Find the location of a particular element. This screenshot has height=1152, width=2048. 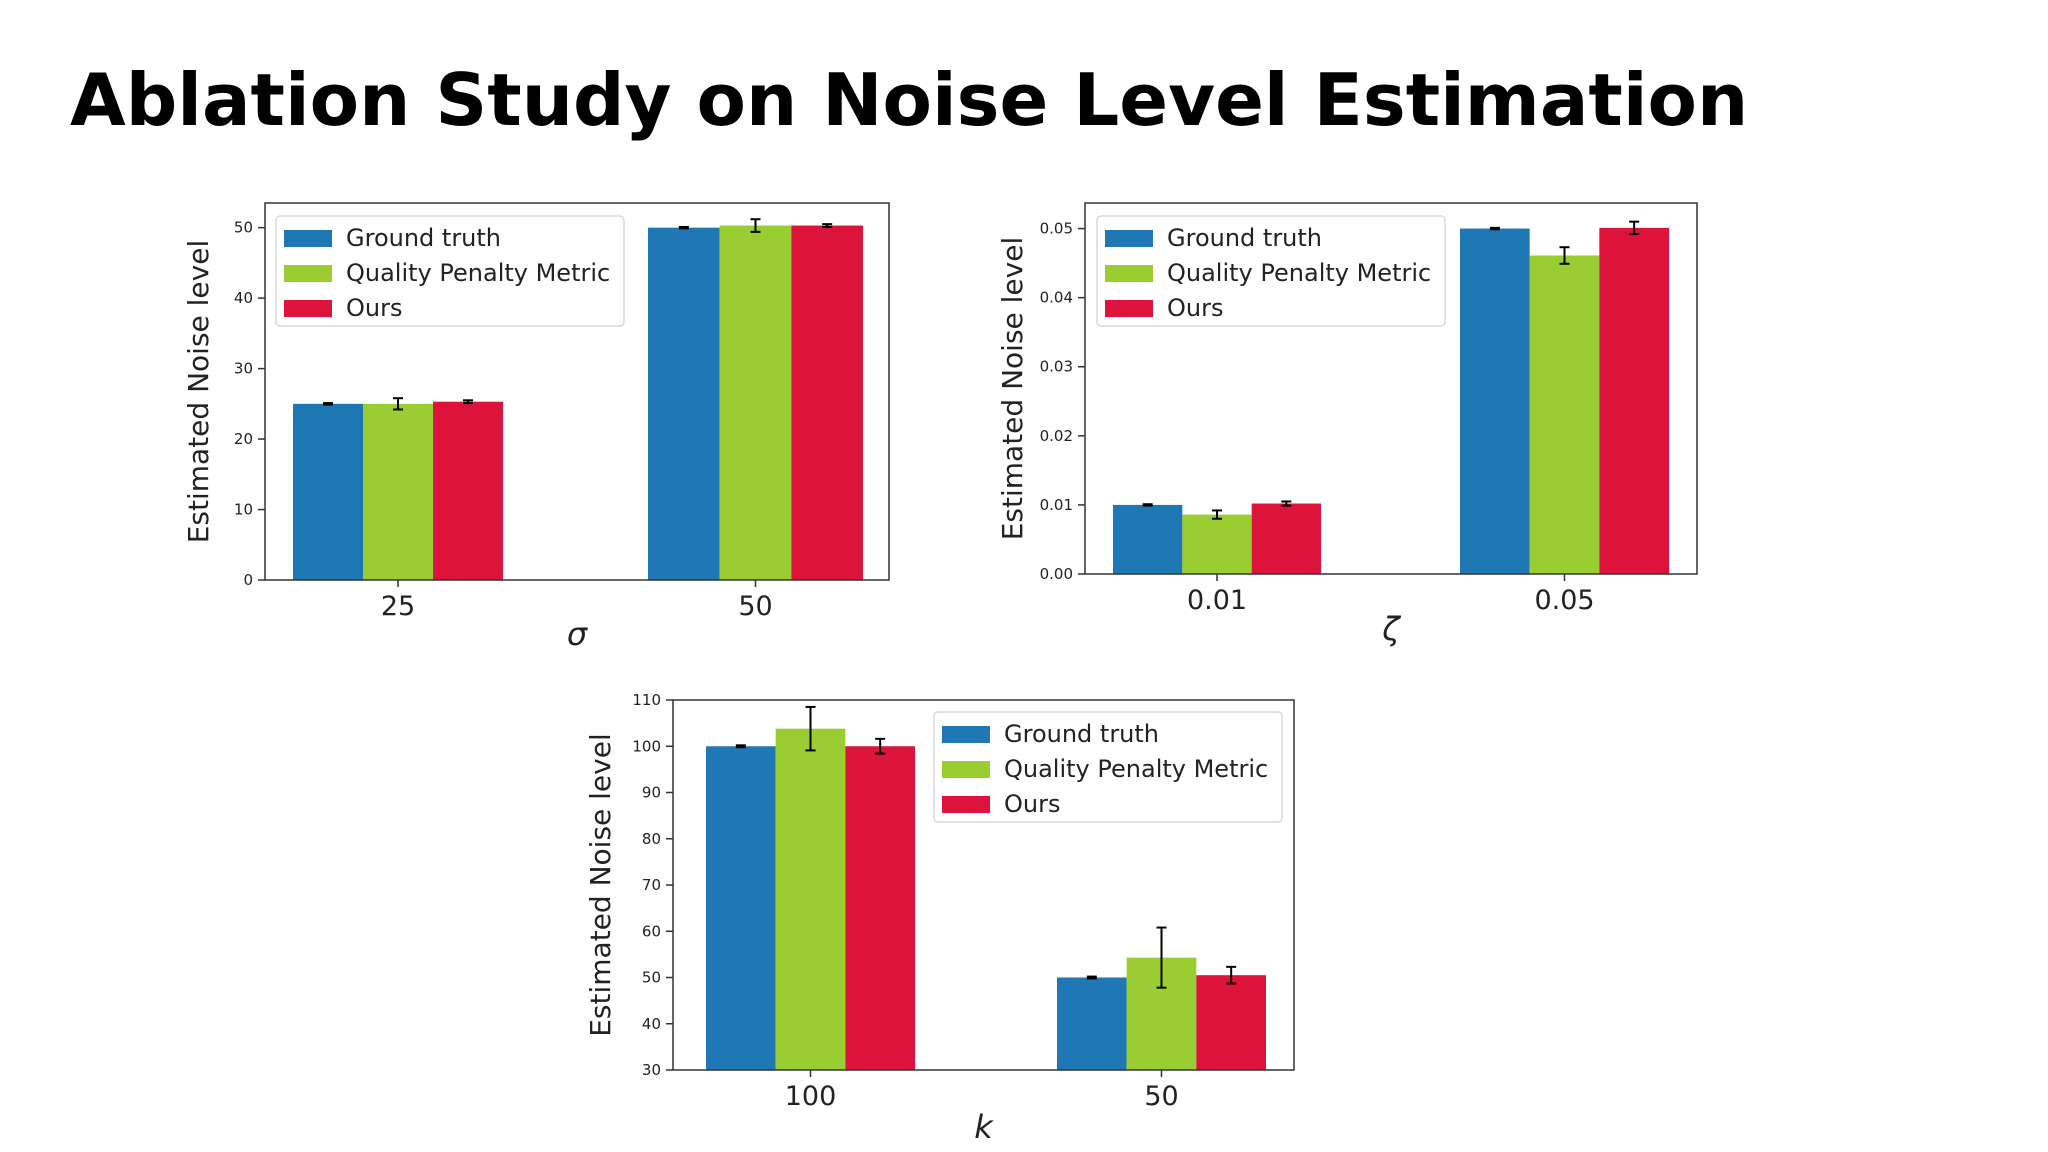

sigma-ytick-label: 50 is located at coordinates (243, 228).